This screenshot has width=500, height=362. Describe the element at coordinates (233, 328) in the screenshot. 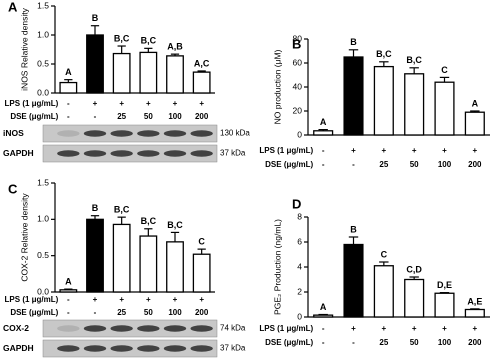

I see `blot-size: 74 kDa` at that location.